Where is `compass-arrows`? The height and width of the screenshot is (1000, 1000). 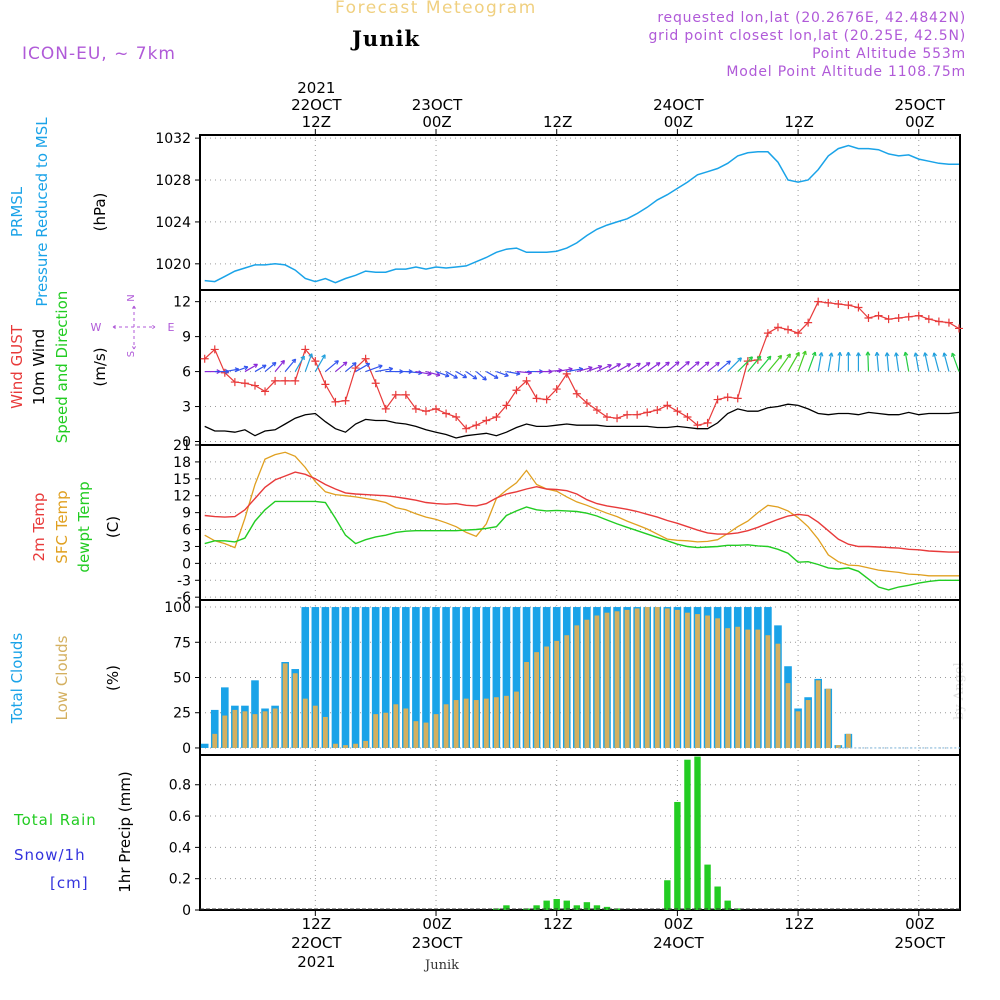
compass-arrows is located at coordinates (134, 327).